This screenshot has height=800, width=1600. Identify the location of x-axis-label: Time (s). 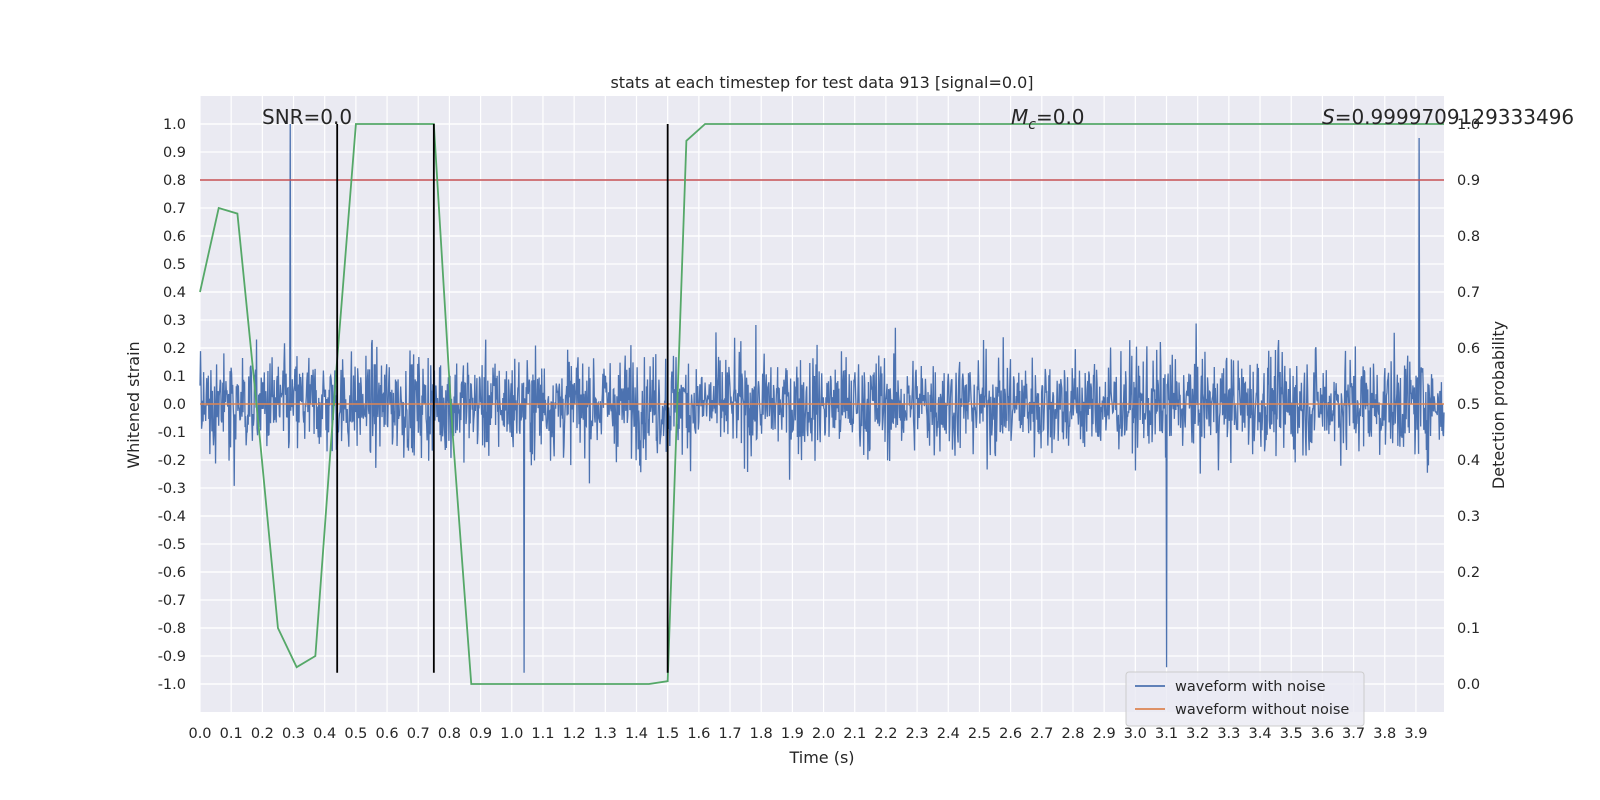
(821, 757).